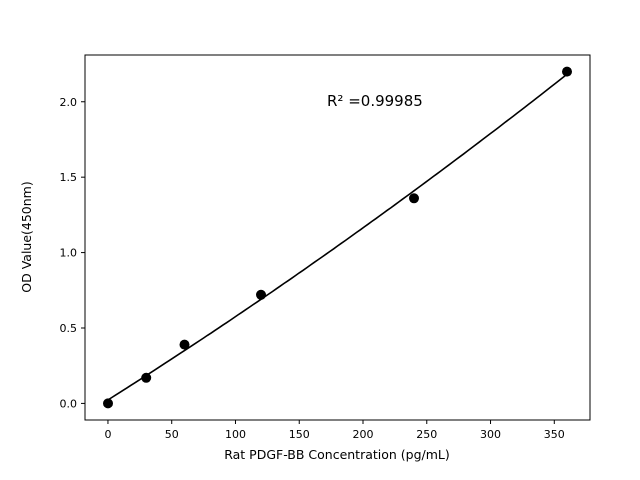  I want to click on r-squared-annotation: R² =0.99985, so click(375, 101).